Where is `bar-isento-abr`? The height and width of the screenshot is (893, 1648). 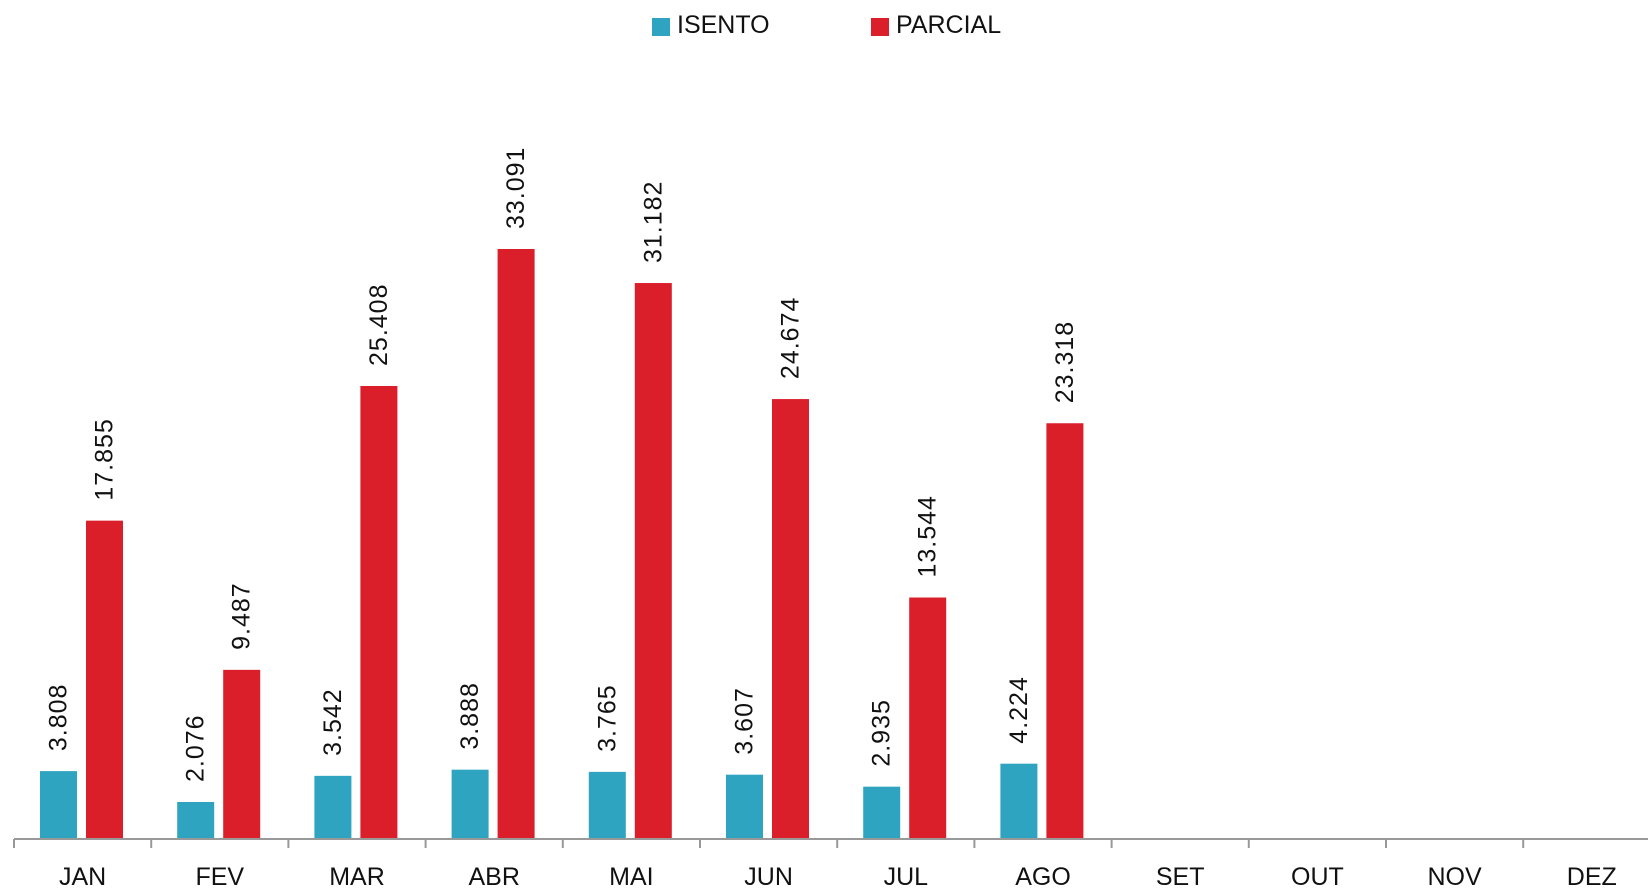 bar-isento-abr is located at coordinates (470, 804).